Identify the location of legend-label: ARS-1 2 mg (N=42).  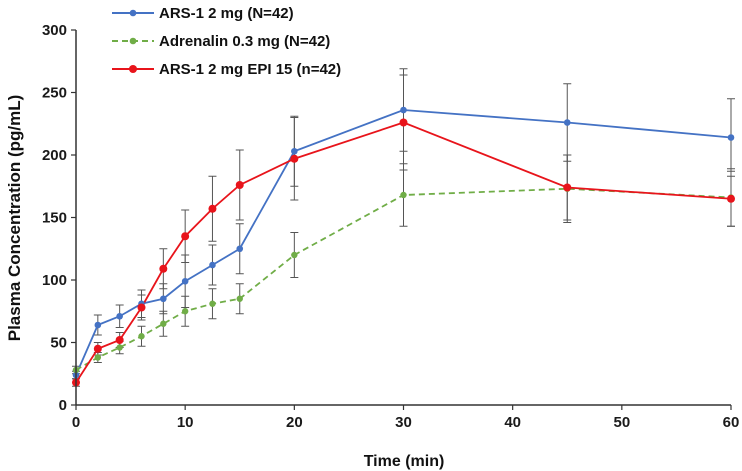
(226, 13).